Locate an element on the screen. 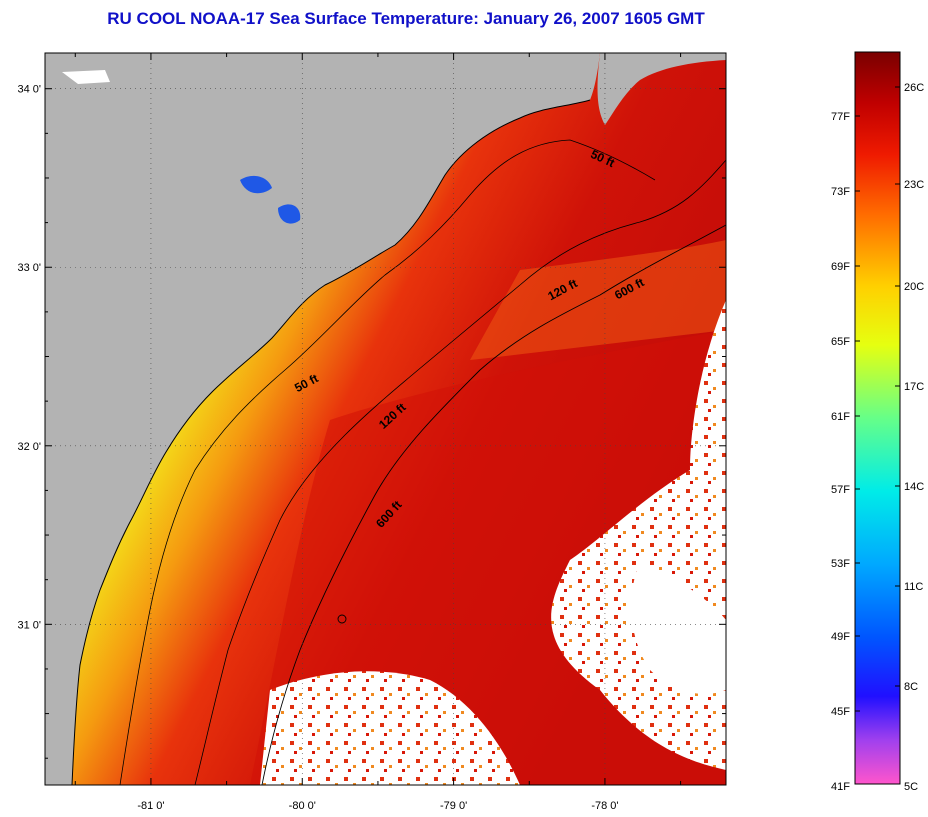 The image size is (928, 817). colorbar-celsius-label: 8C is located at coordinates (911, 687).